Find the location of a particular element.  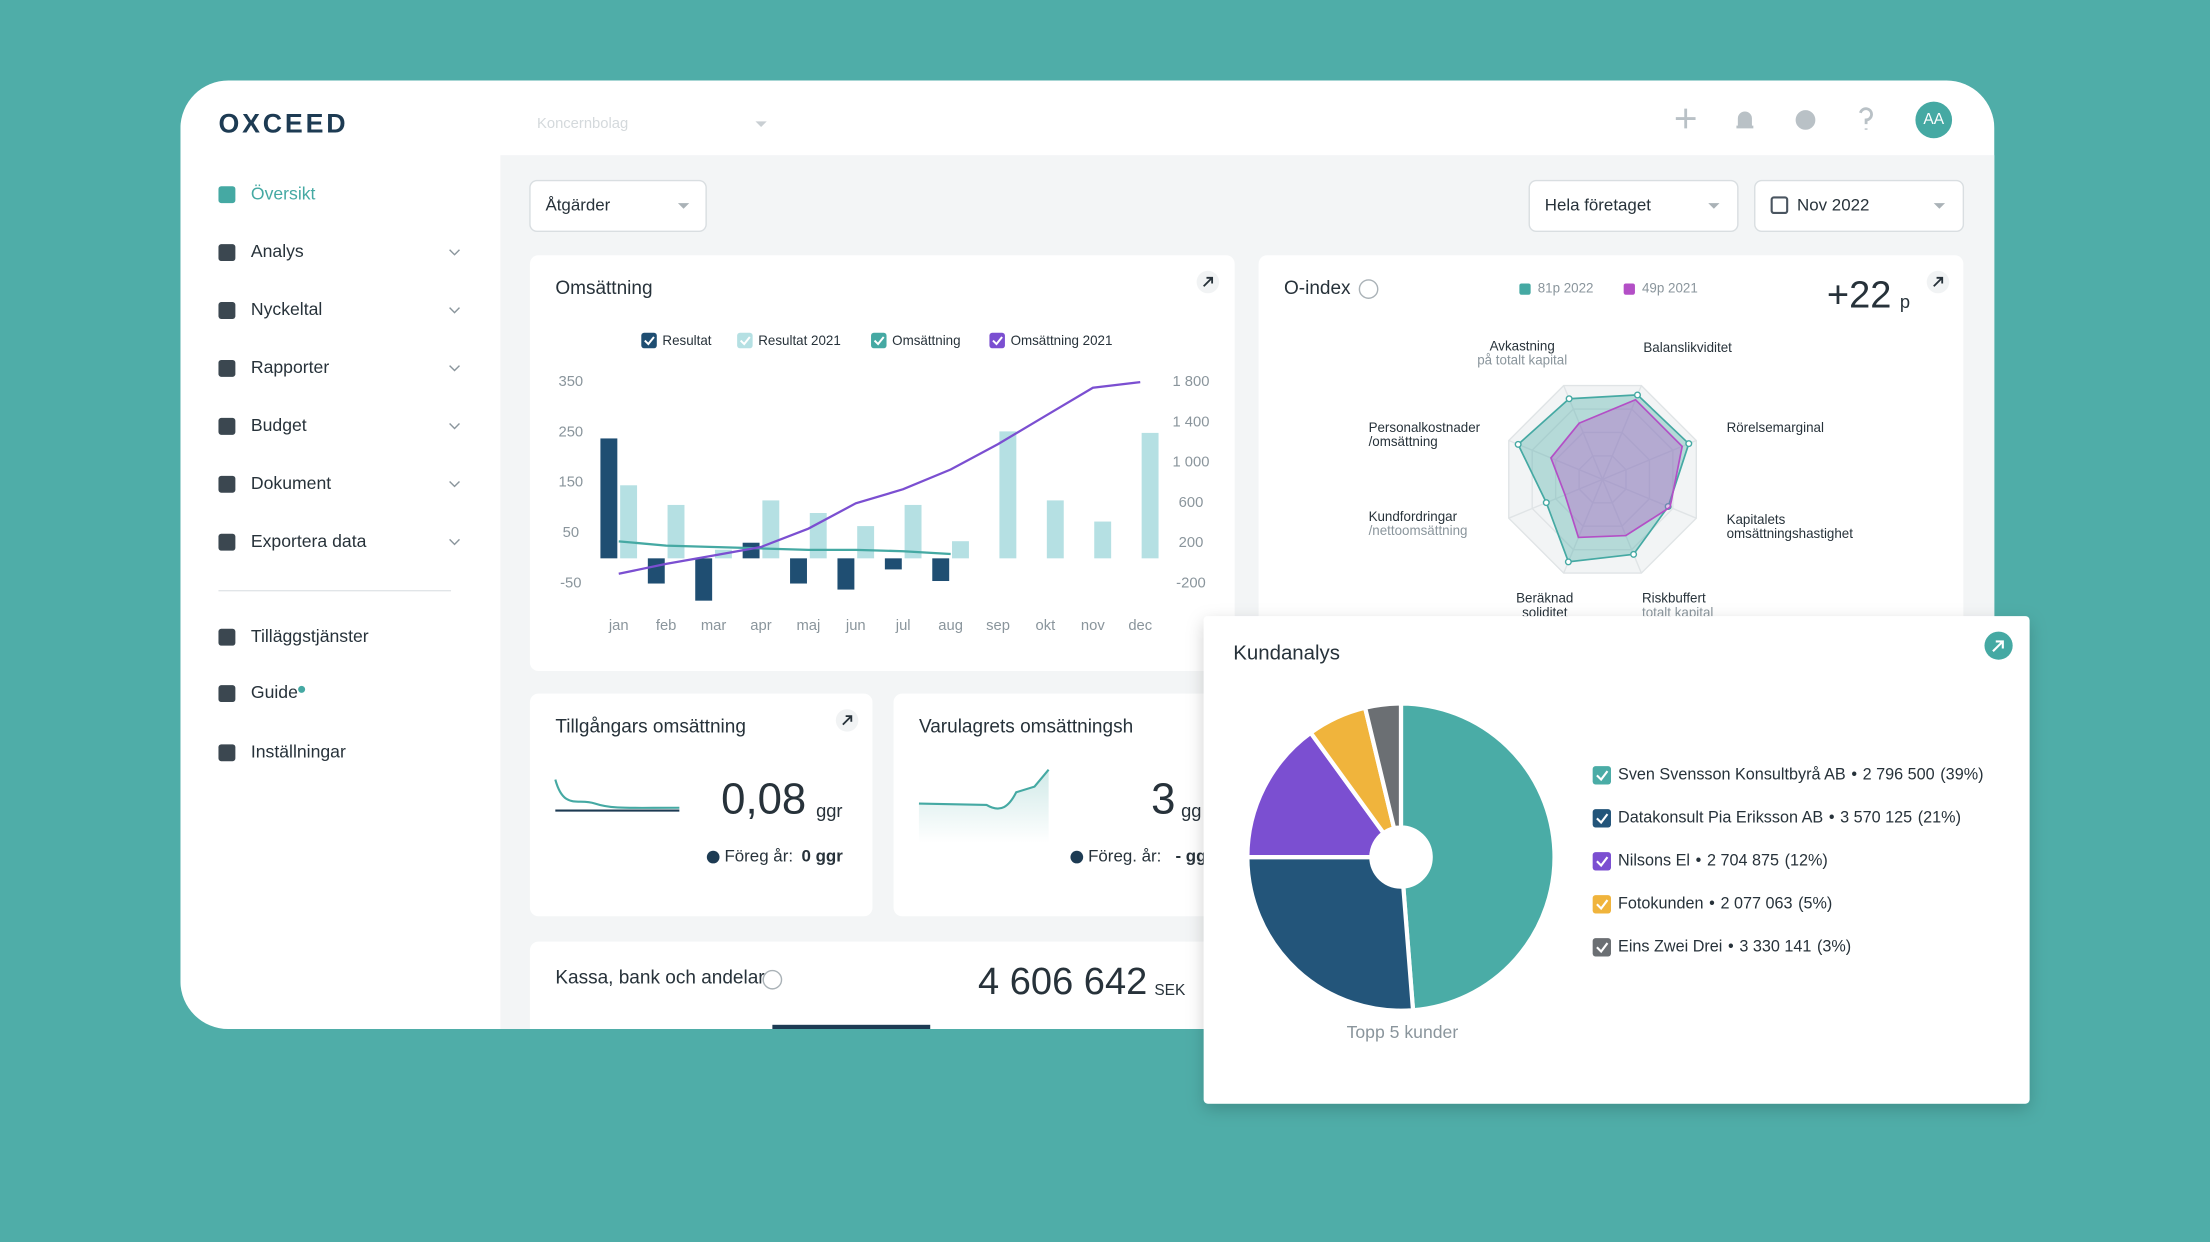

score: +22 is located at coordinates (1859, 296).